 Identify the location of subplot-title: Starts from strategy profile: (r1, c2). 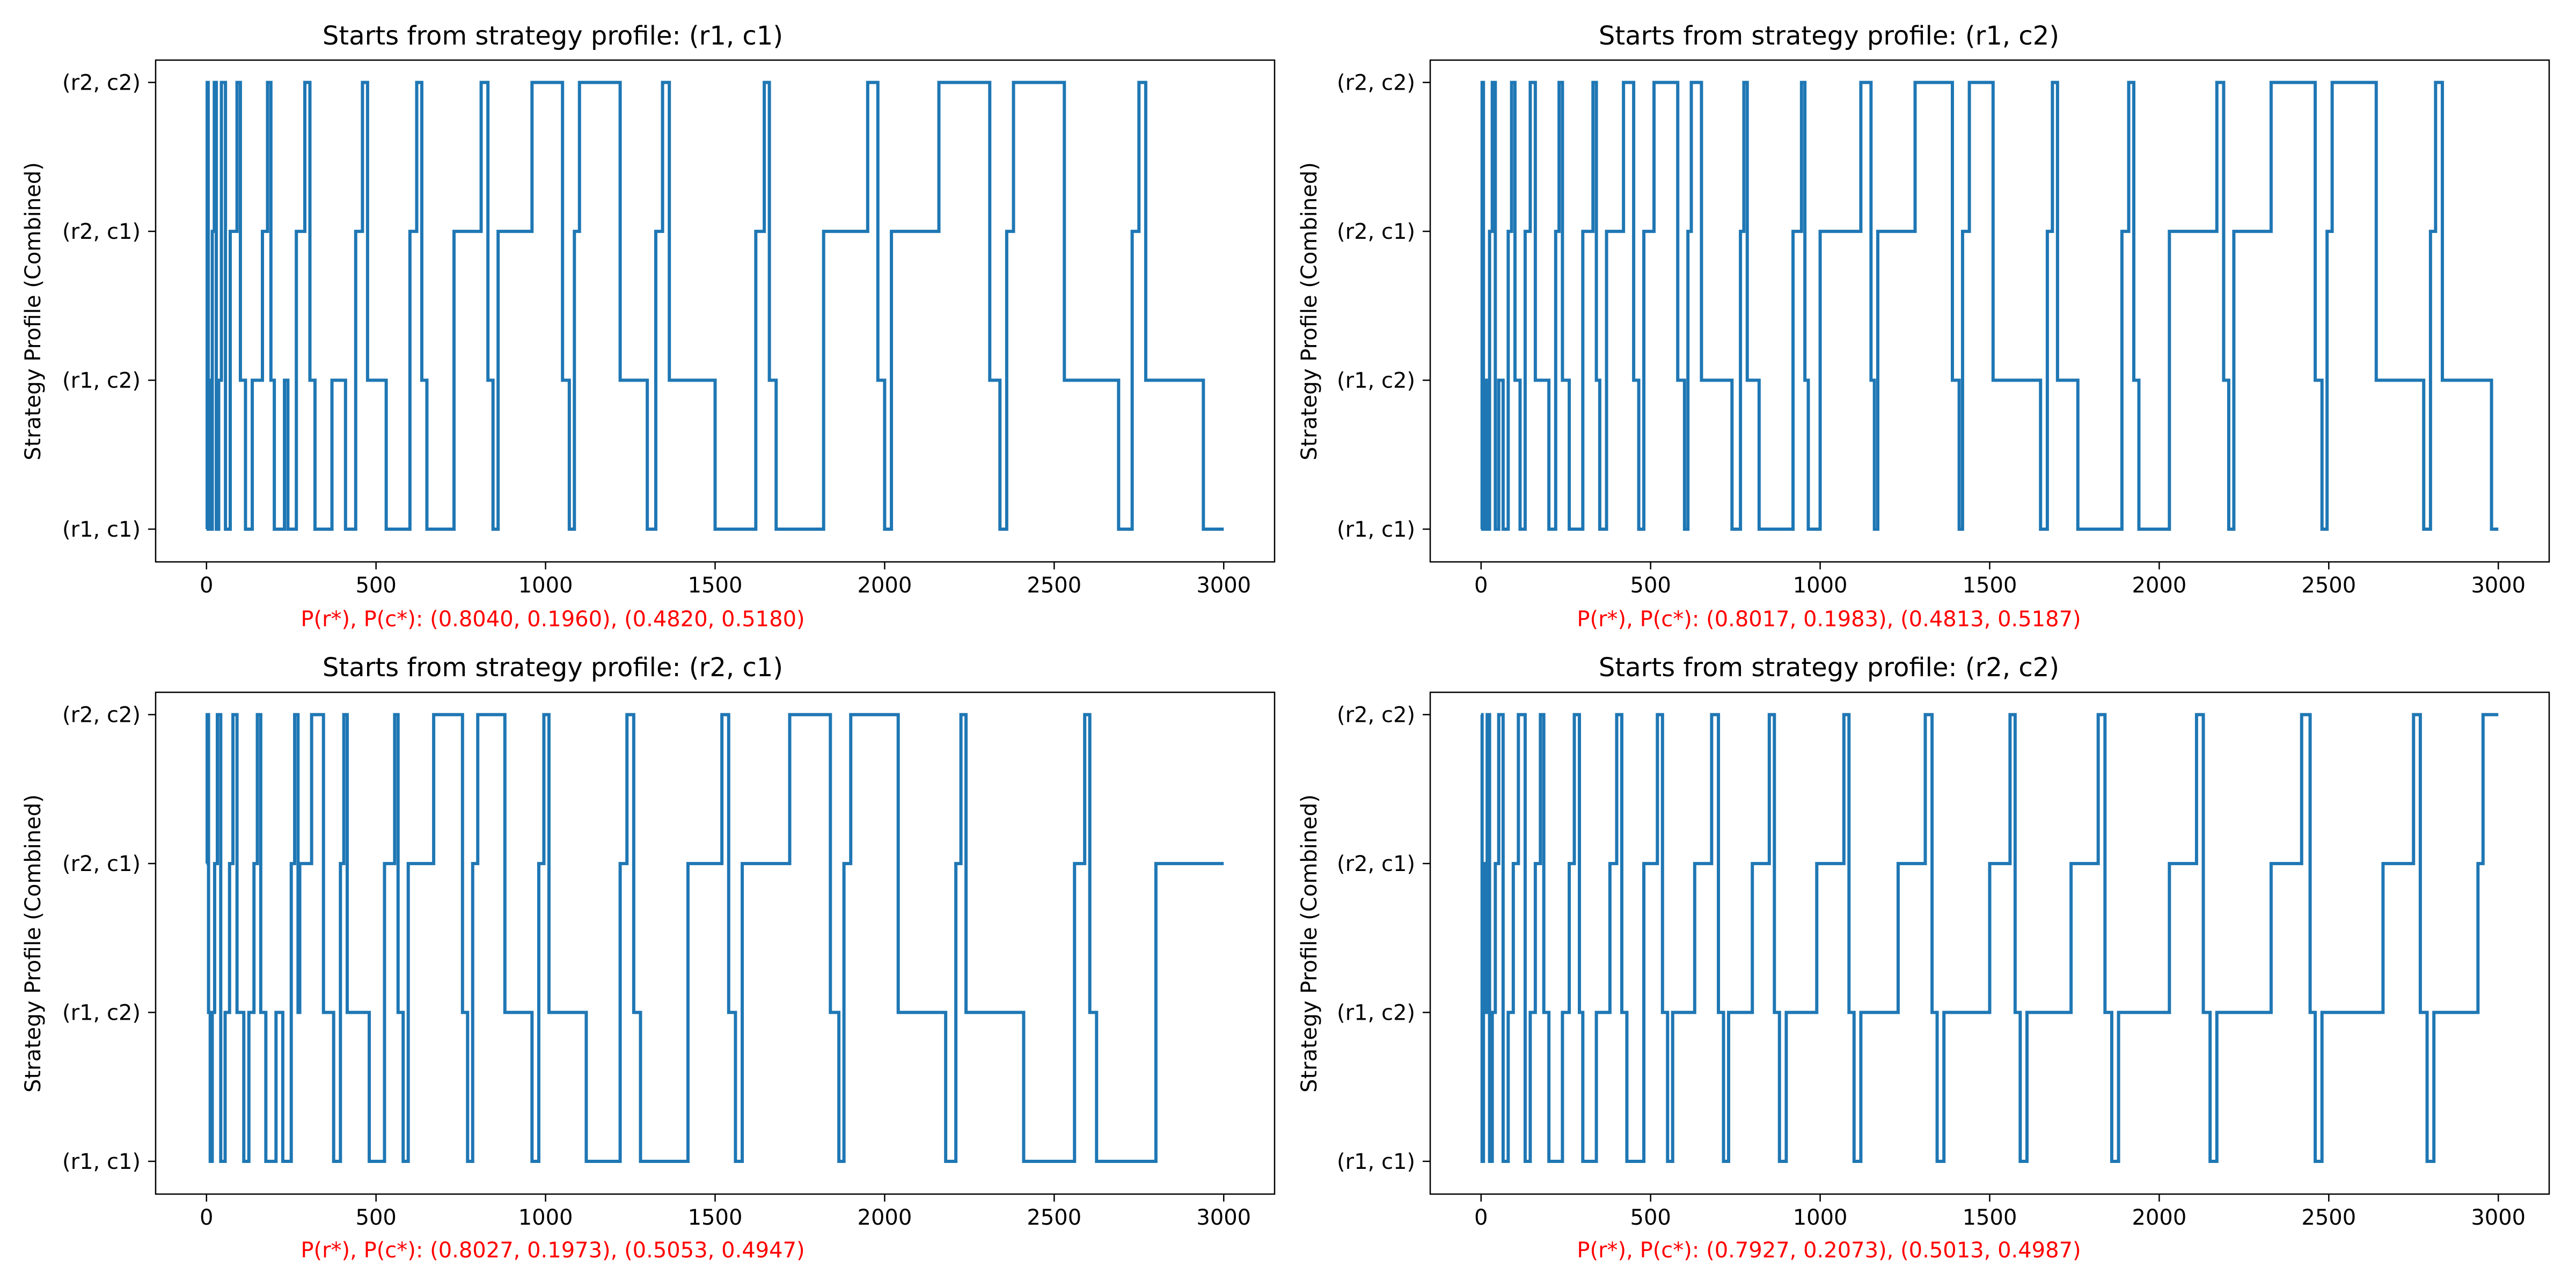
(1829, 36).